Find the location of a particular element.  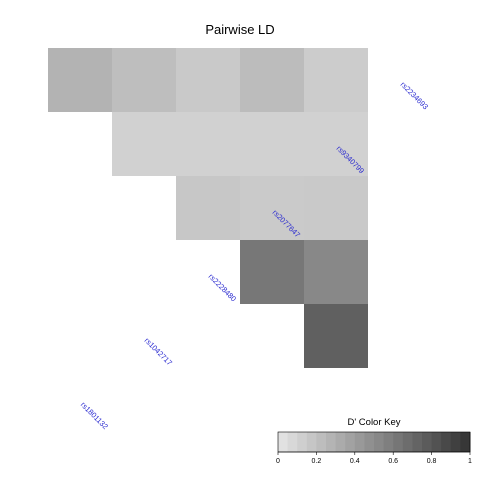

color-key-tick-label: 0.4 is located at coordinates (355, 461).